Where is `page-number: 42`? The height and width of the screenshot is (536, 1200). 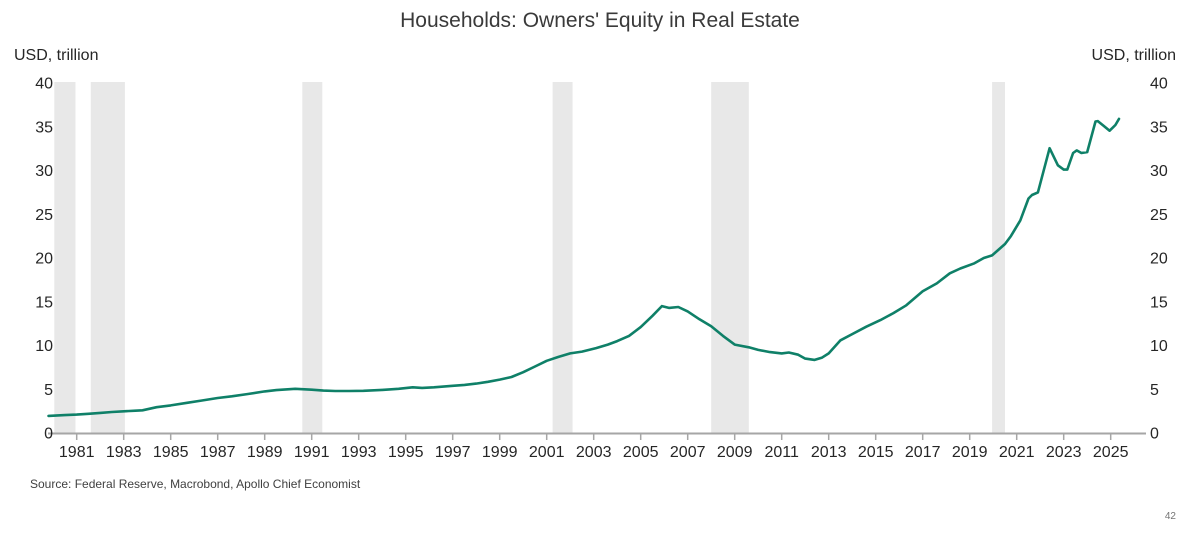
page-number: 42 is located at coordinates (1170, 516).